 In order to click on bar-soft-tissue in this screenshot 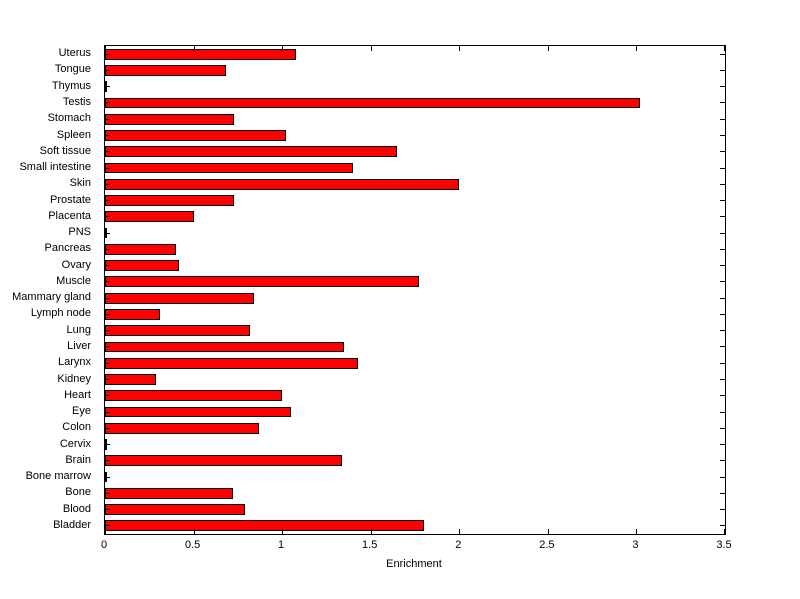, I will do `click(251, 152)`.